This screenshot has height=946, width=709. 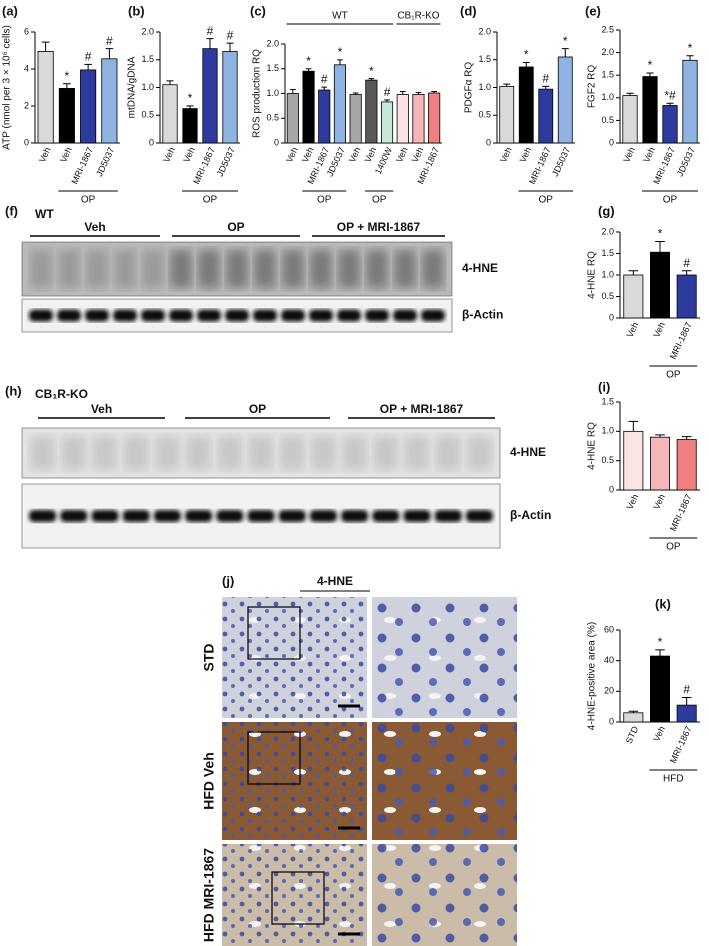 I want to click on y-tick-label: 2, so click(x=26, y=105).